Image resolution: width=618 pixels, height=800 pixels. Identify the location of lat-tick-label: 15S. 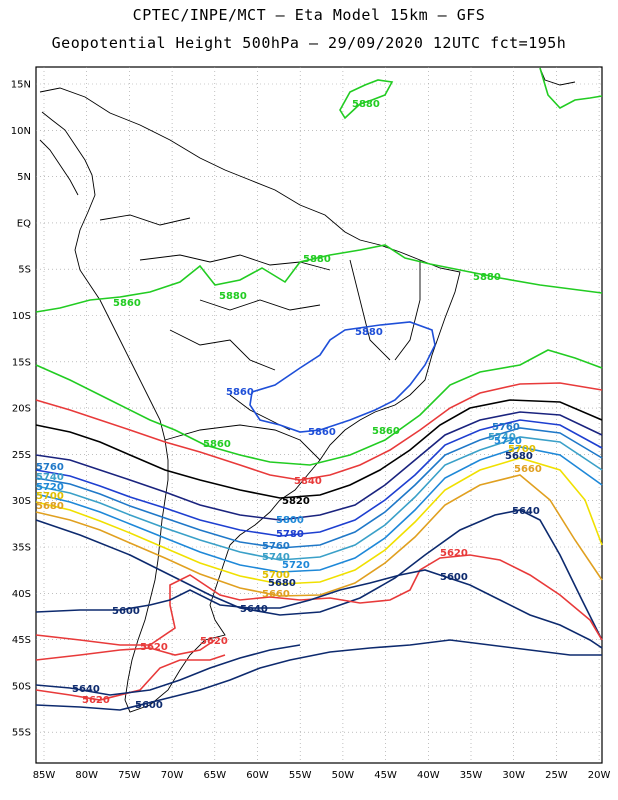
(21, 362).